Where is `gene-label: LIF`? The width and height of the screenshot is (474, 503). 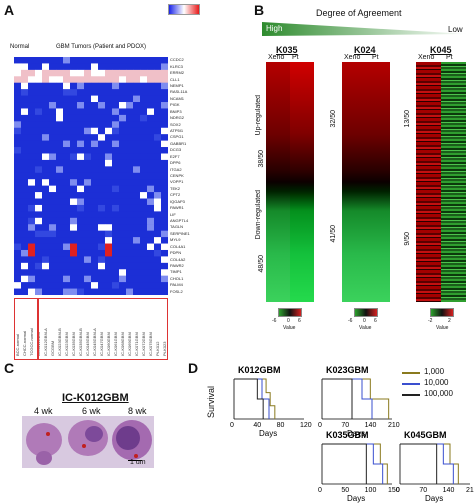 gene-label: LIF is located at coordinates (173, 214).